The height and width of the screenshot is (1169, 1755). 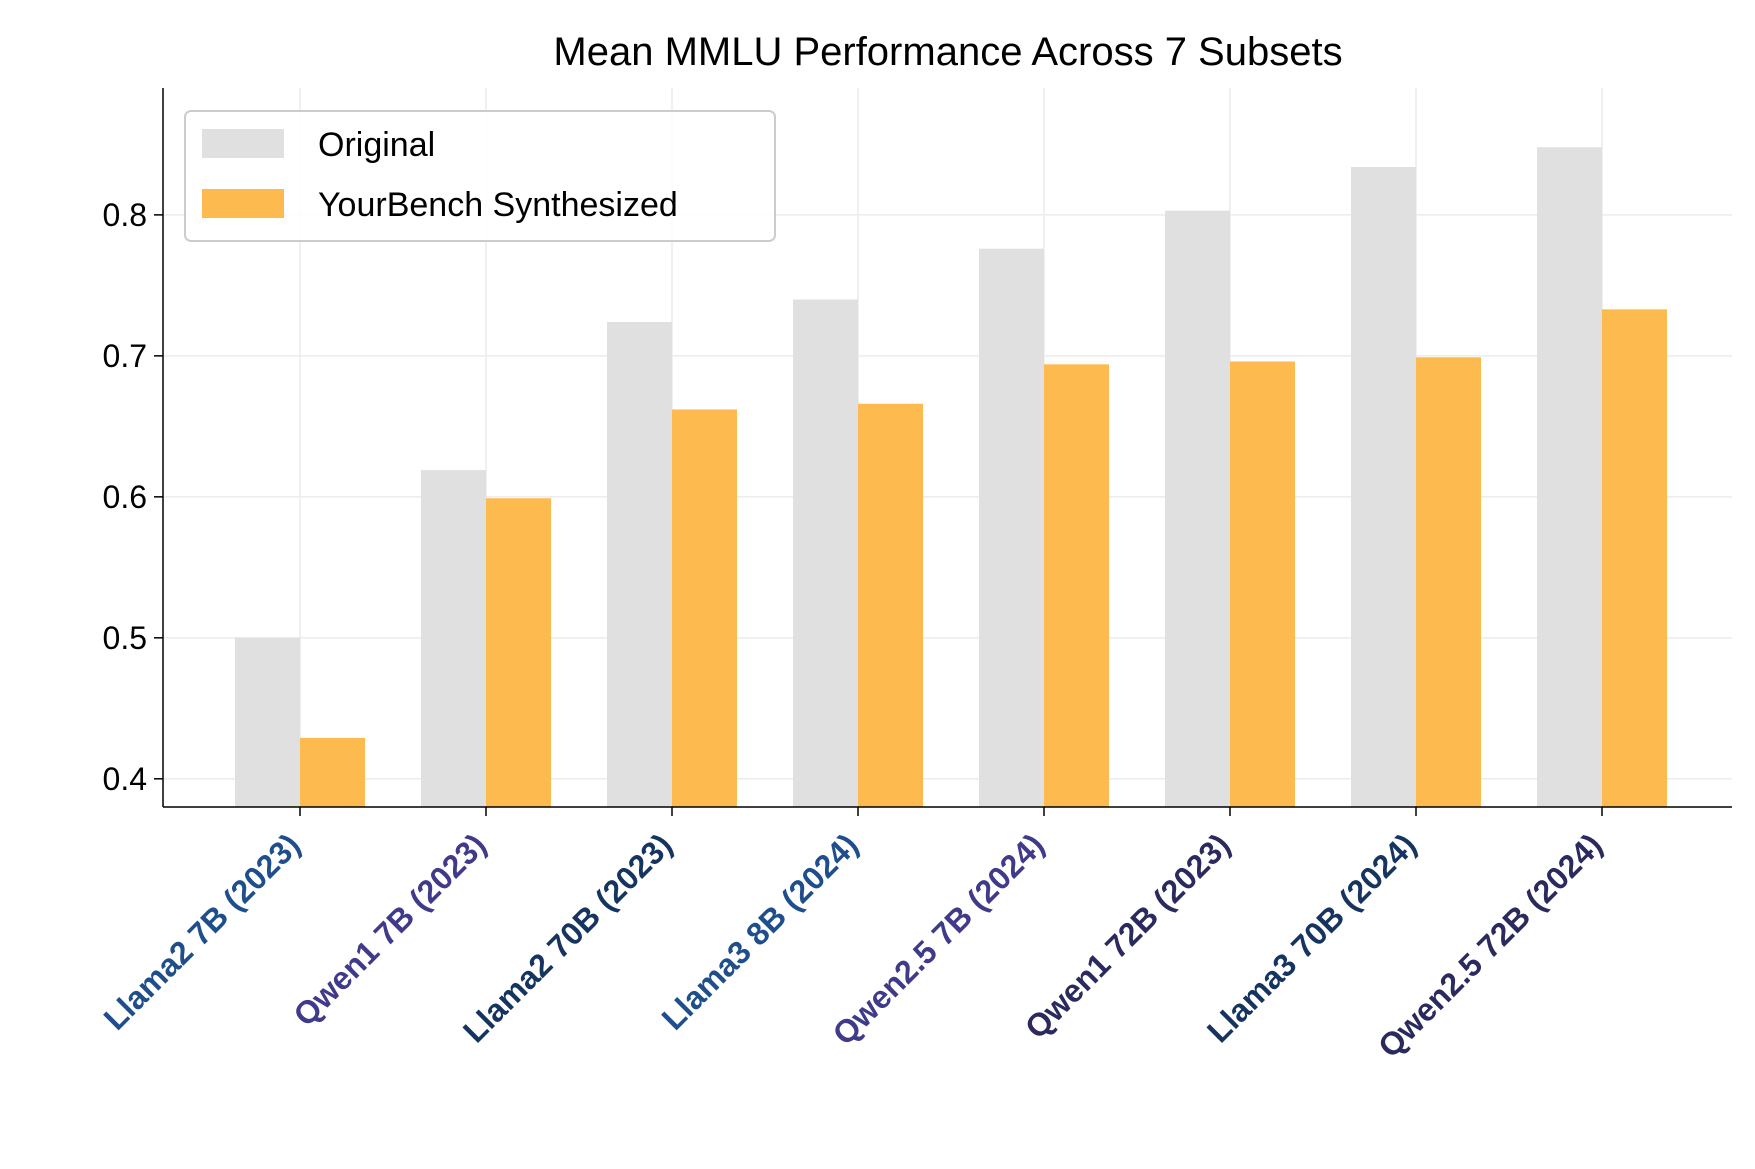 I want to click on legend-label: YourBench Synthesized, so click(x=498, y=205).